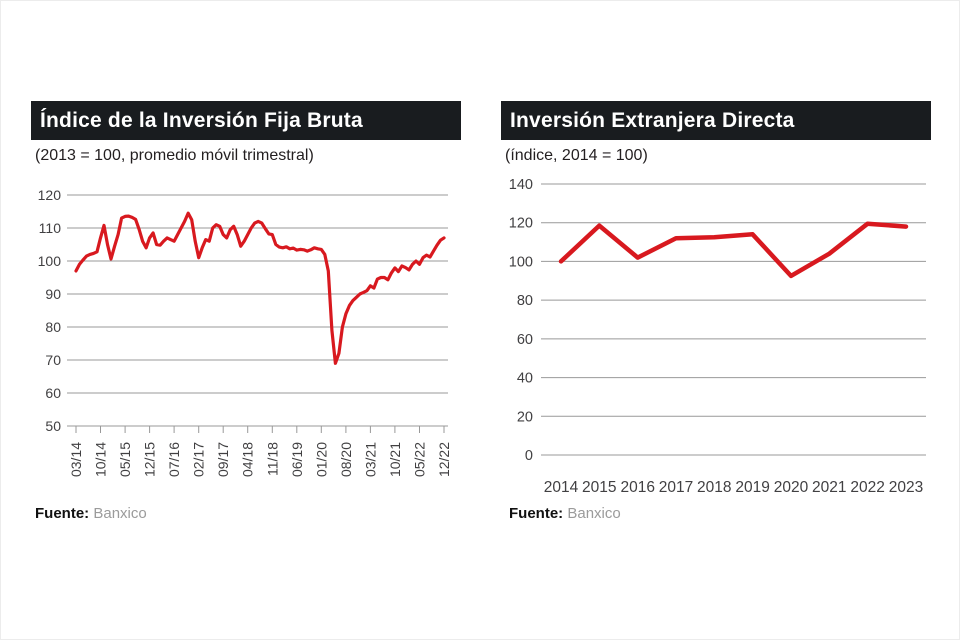 The height and width of the screenshot is (640, 960). What do you see at coordinates (53, 294) in the screenshot?
I see `y-axis-tick-label: 90` at bounding box center [53, 294].